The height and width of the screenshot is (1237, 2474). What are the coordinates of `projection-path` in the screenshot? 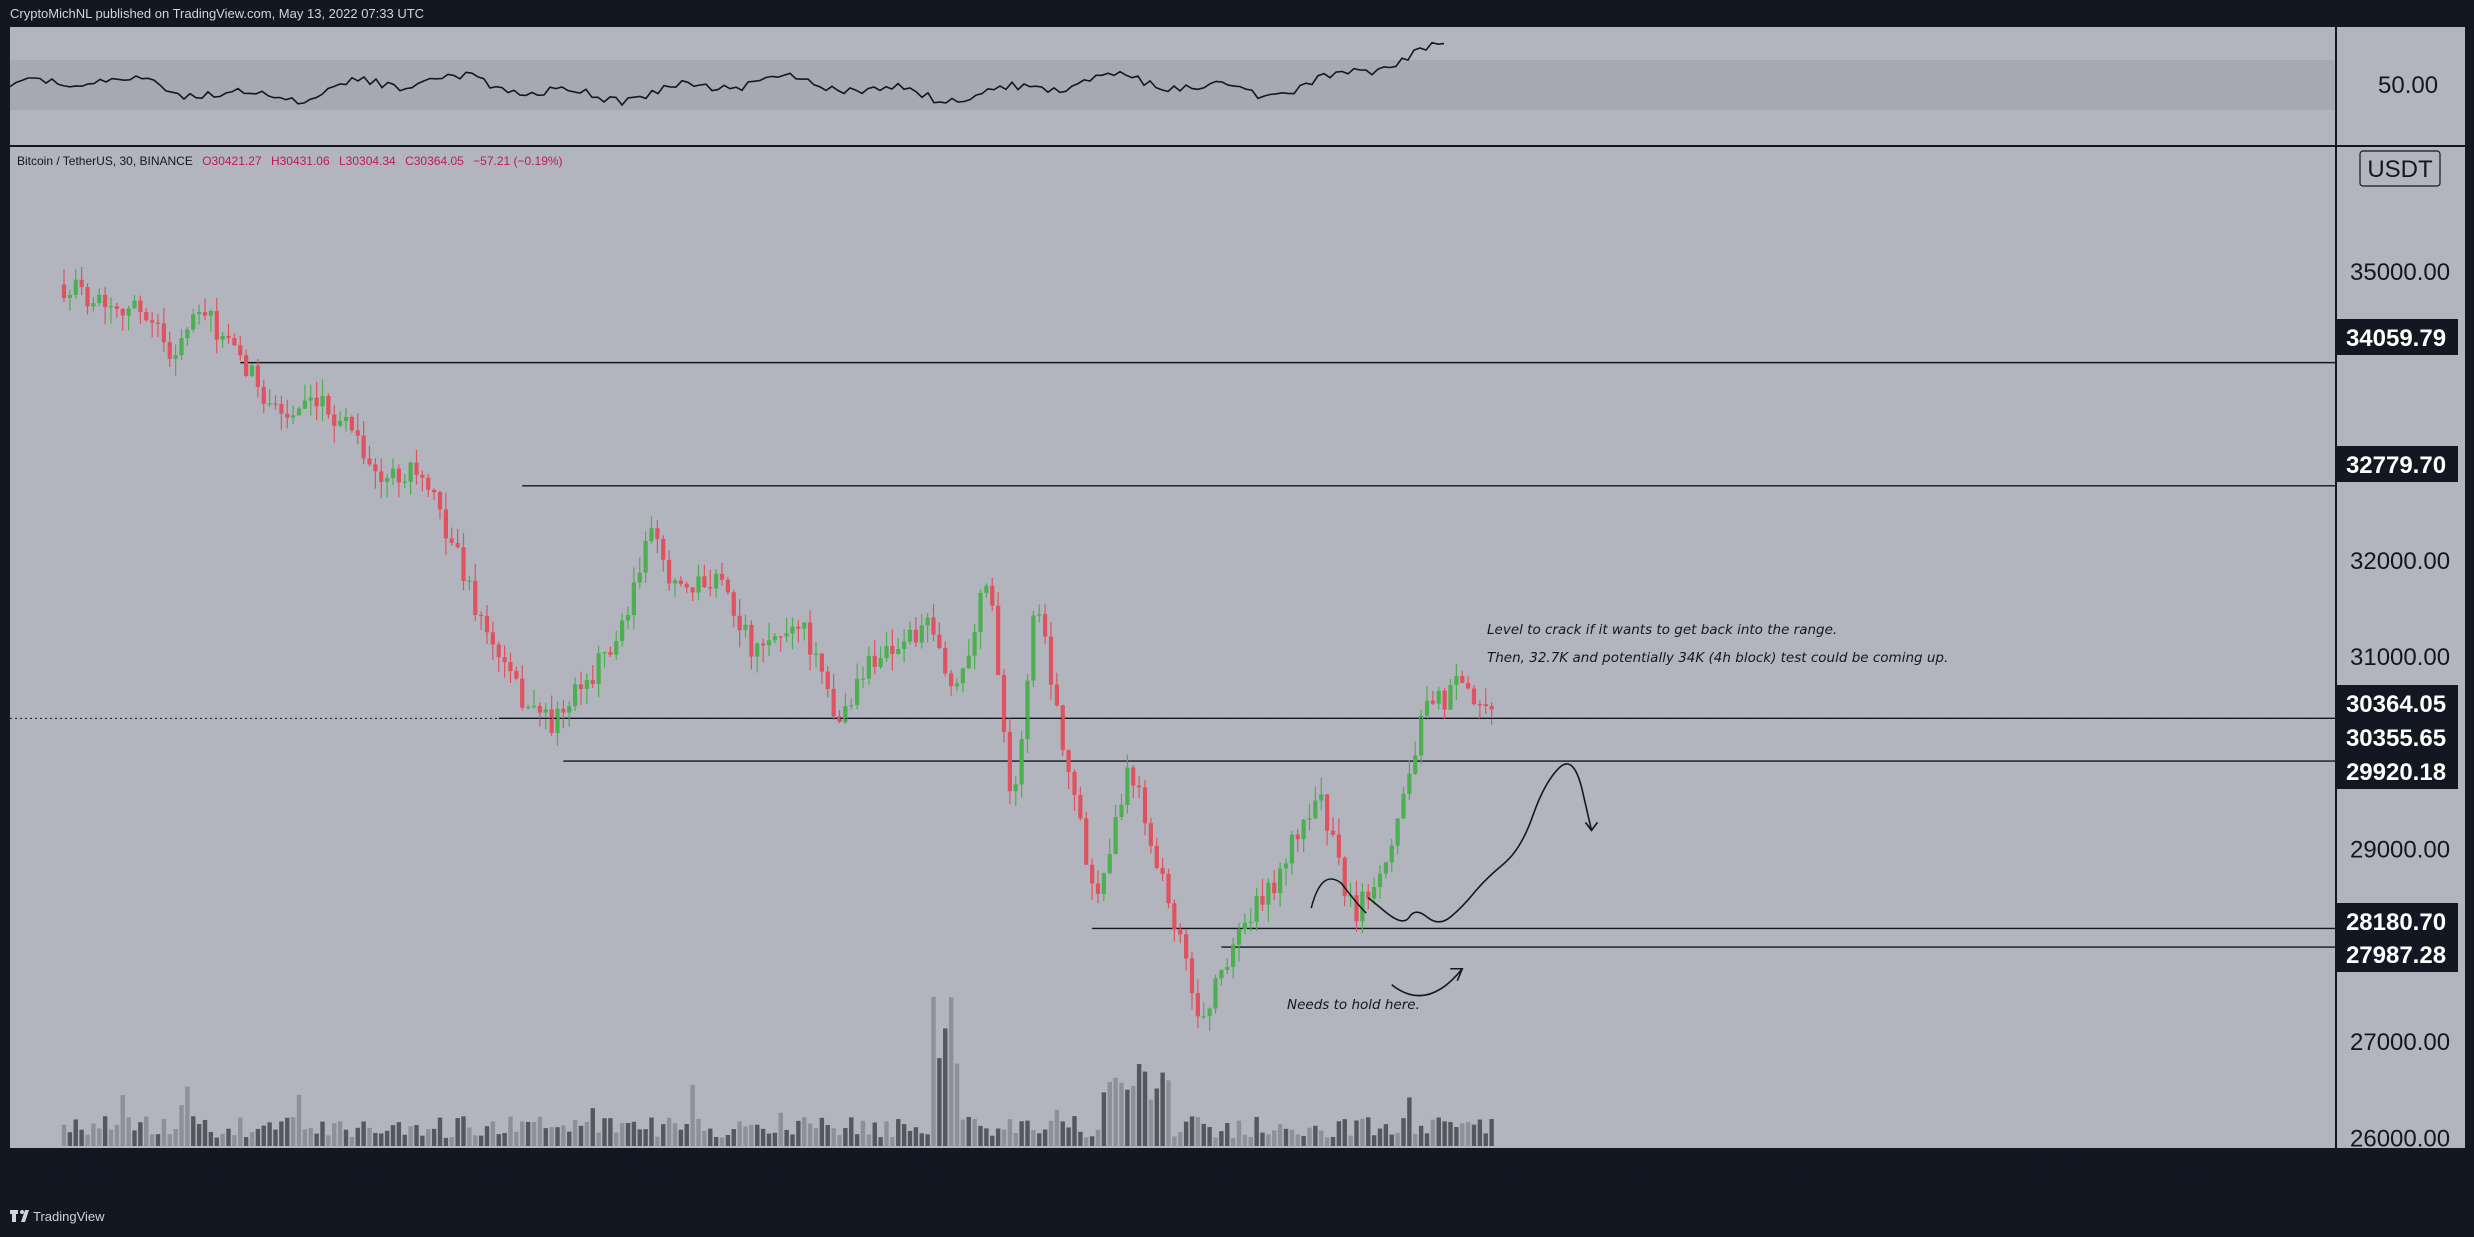 It's located at (1480, 843).